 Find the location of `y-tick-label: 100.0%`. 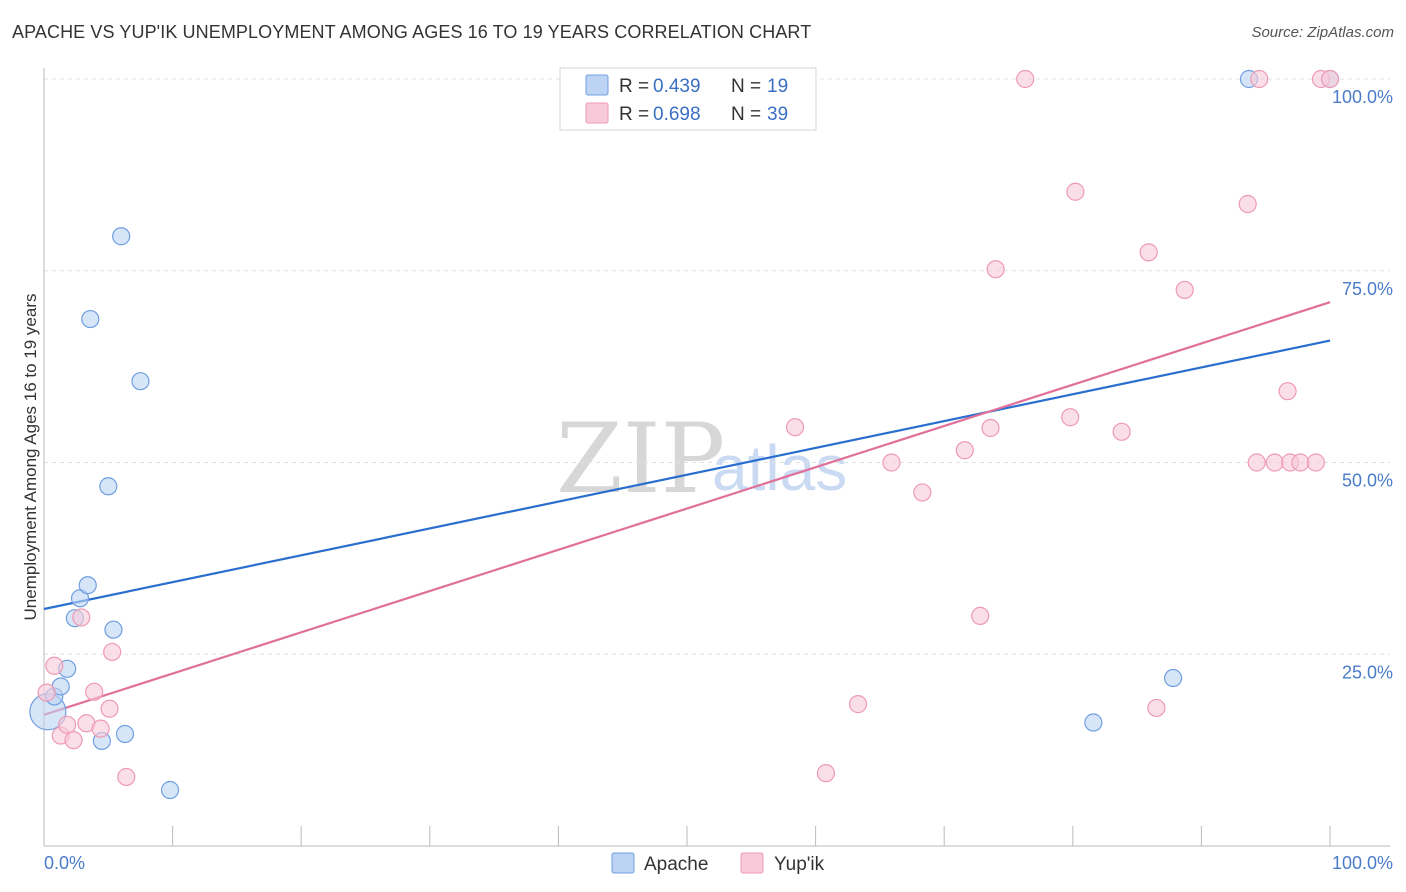

y-tick-label: 100.0% is located at coordinates (1362, 97).